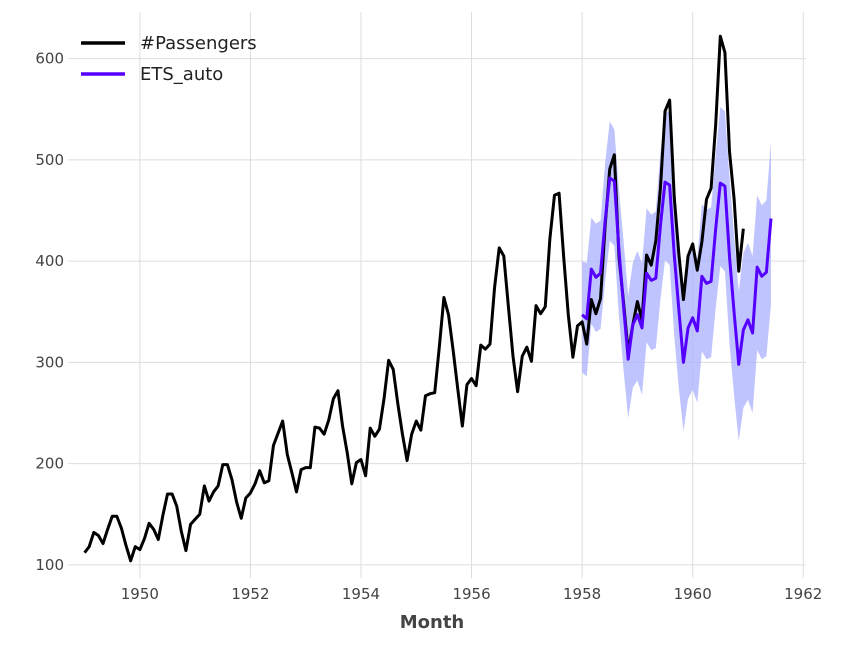  Describe the element at coordinates (49, 565) in the screenshot. I see `y-tick-label: 100` at that location.